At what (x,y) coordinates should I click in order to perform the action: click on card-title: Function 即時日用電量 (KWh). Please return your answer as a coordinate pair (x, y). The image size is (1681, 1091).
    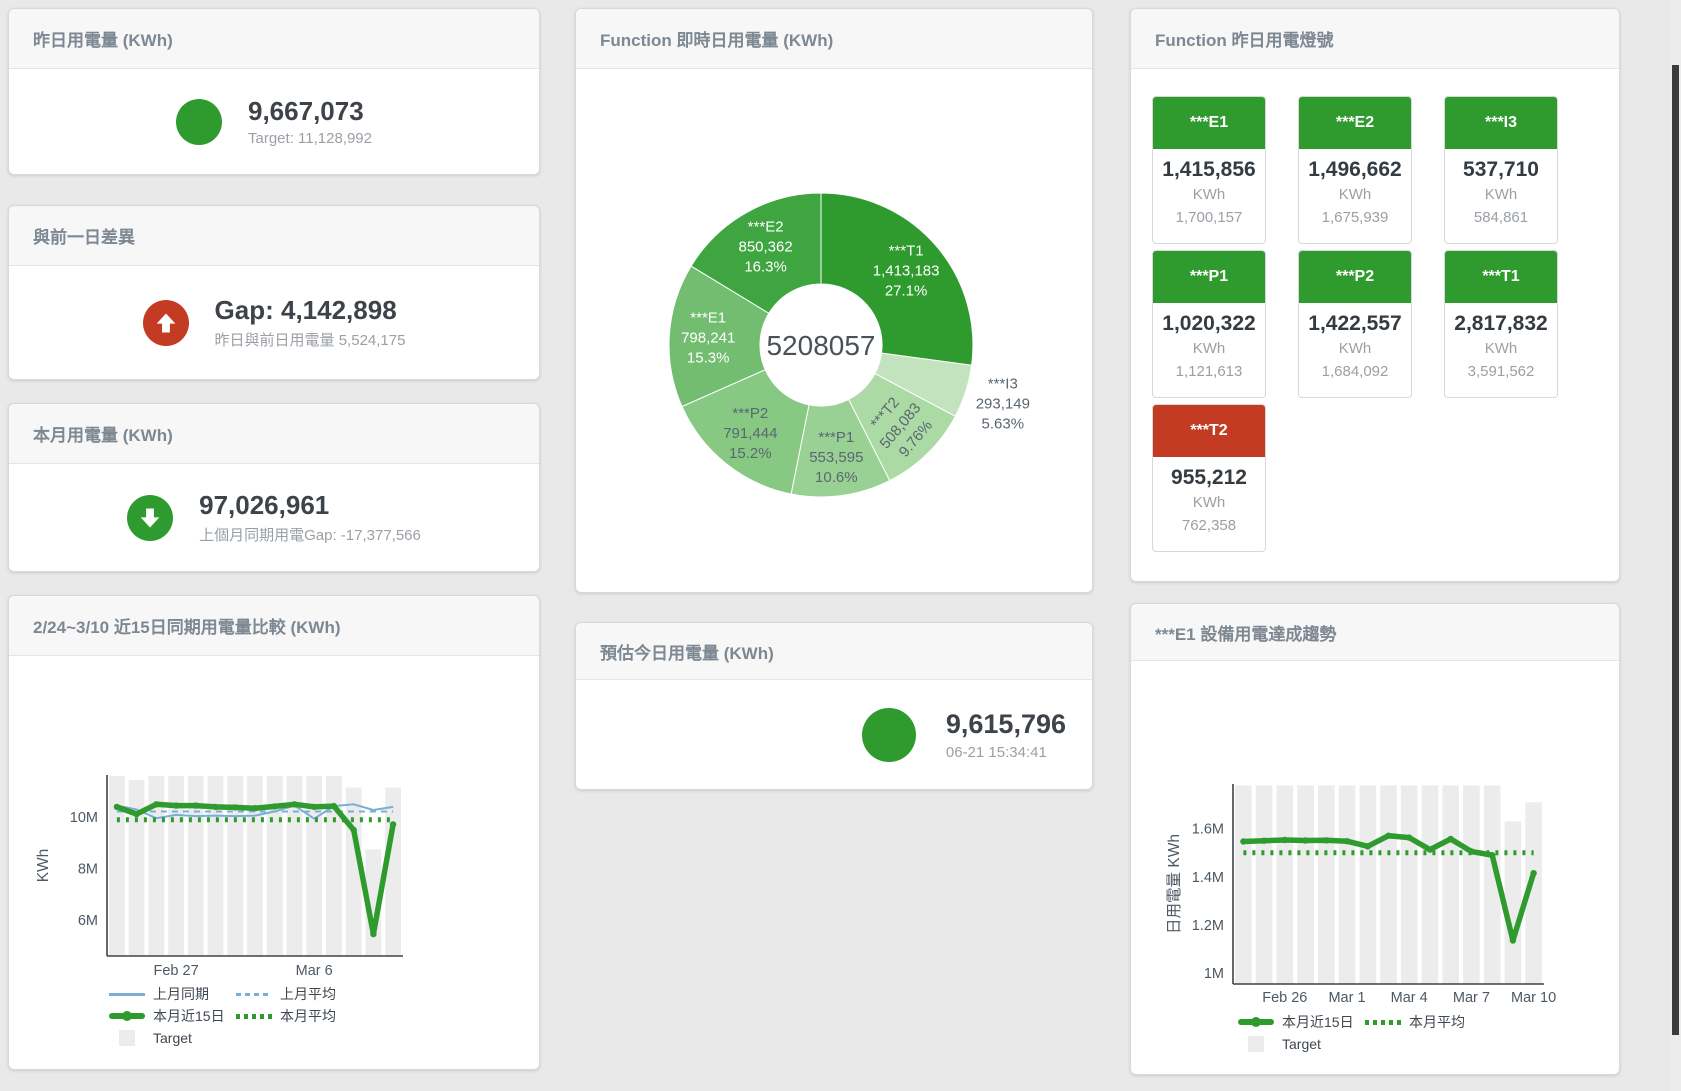
    Looking at the image, I should click on (834, 39).